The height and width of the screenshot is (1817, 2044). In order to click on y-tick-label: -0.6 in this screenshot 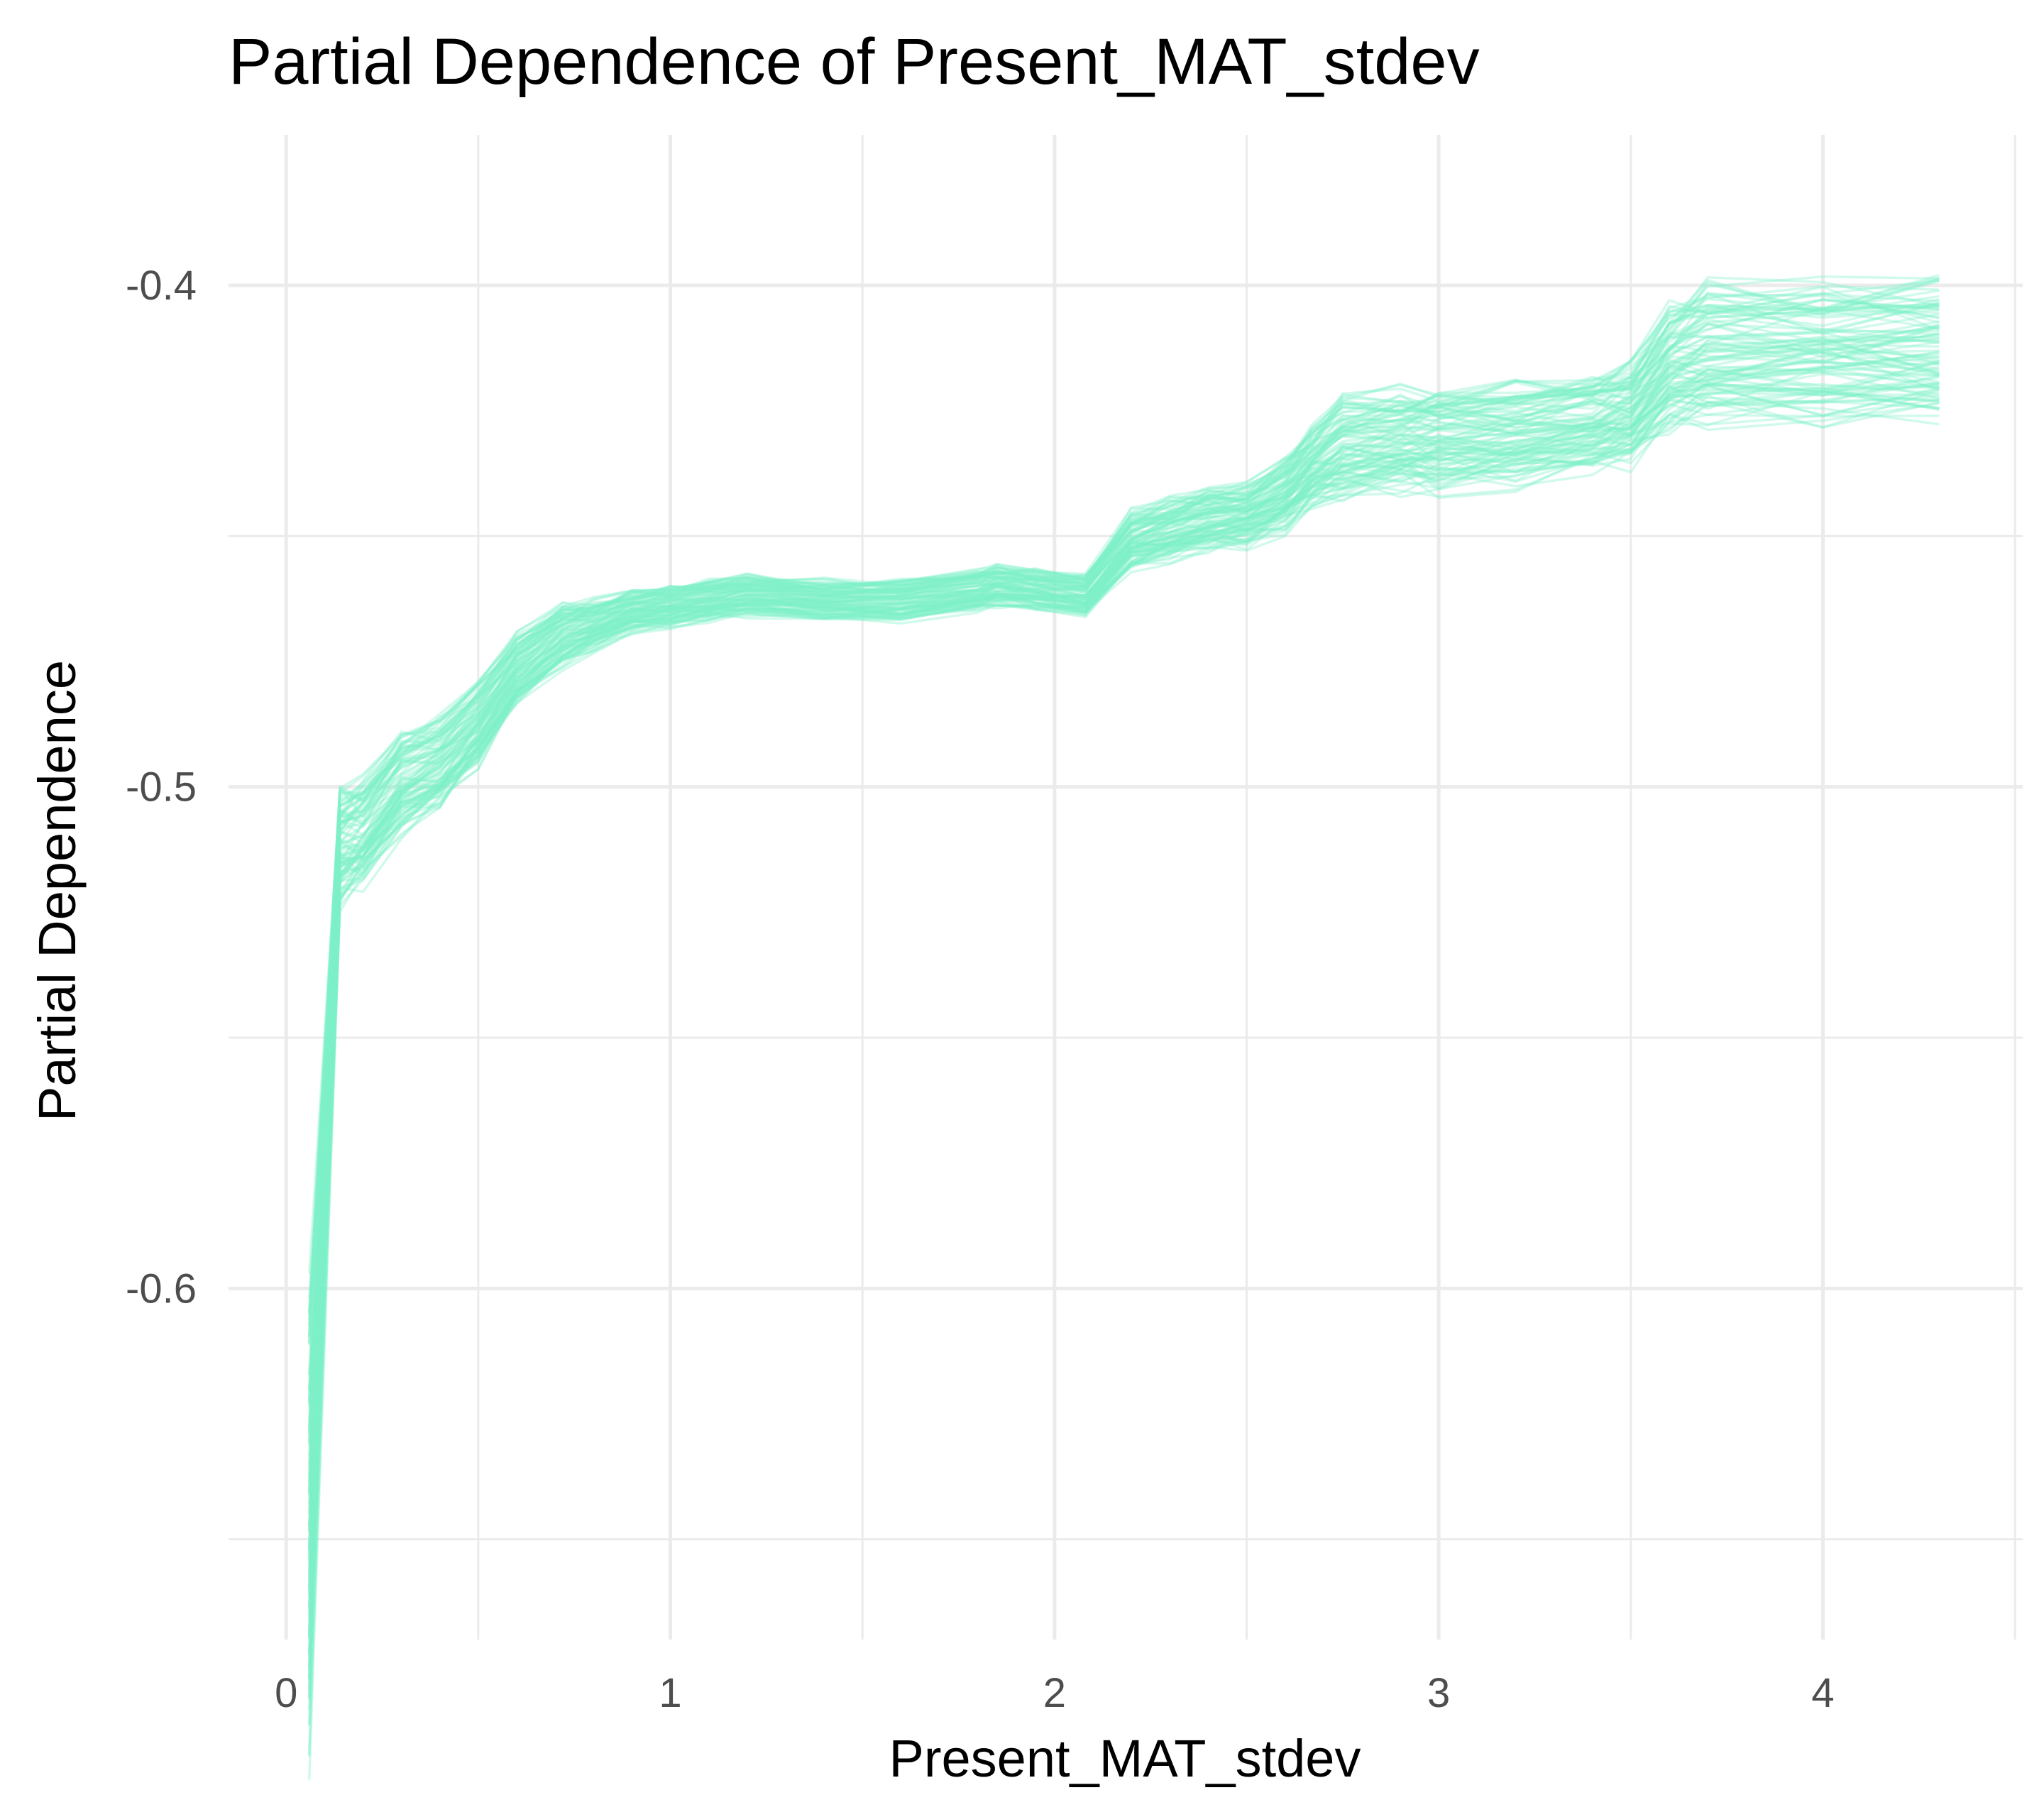, I will do `click(161, 1289)`.